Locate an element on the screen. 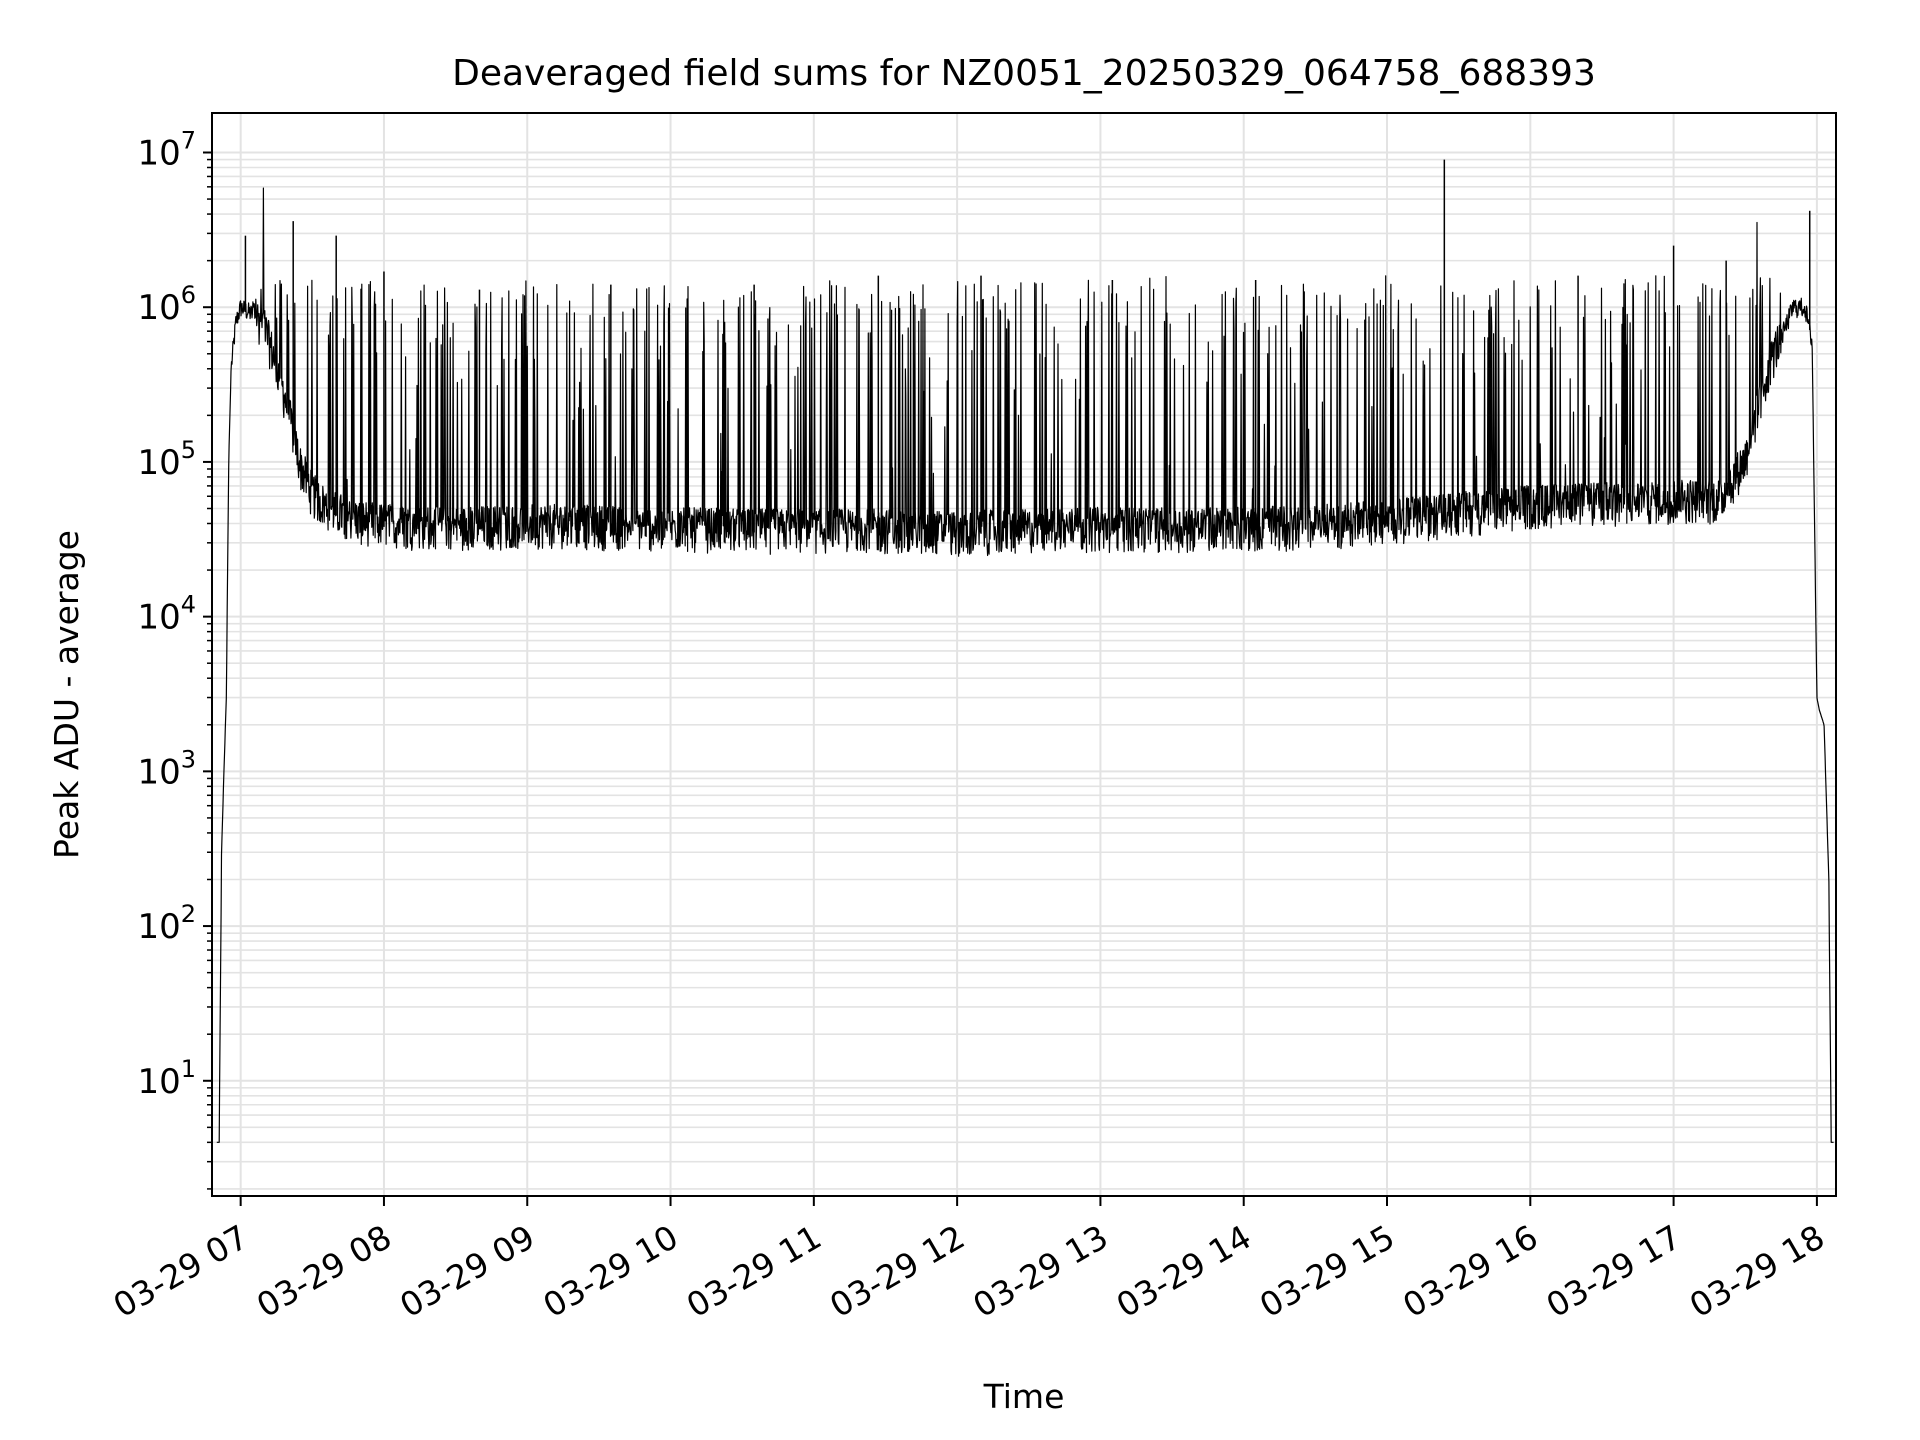 This screenshot has height=1440, width=1920. y-tick-label: 10³ is located at coordinates (166, 768).